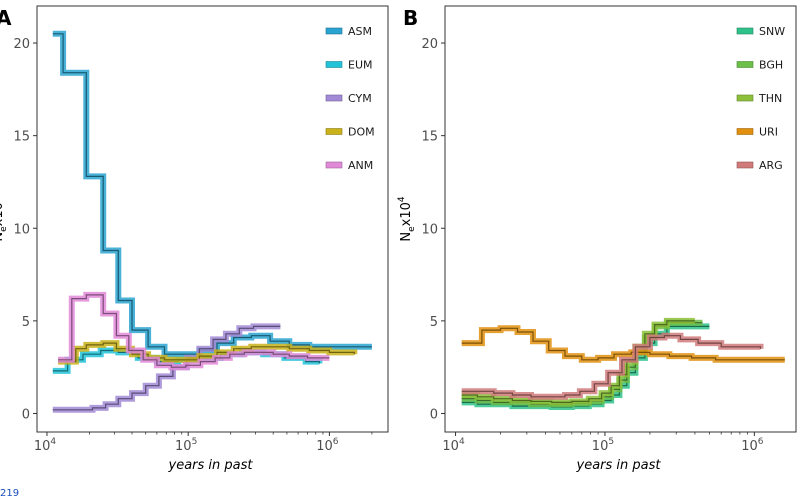 The width and height of the screenshot is (800, 504). I want to click on legend-label-bgh: BGH, so click(771, 65).